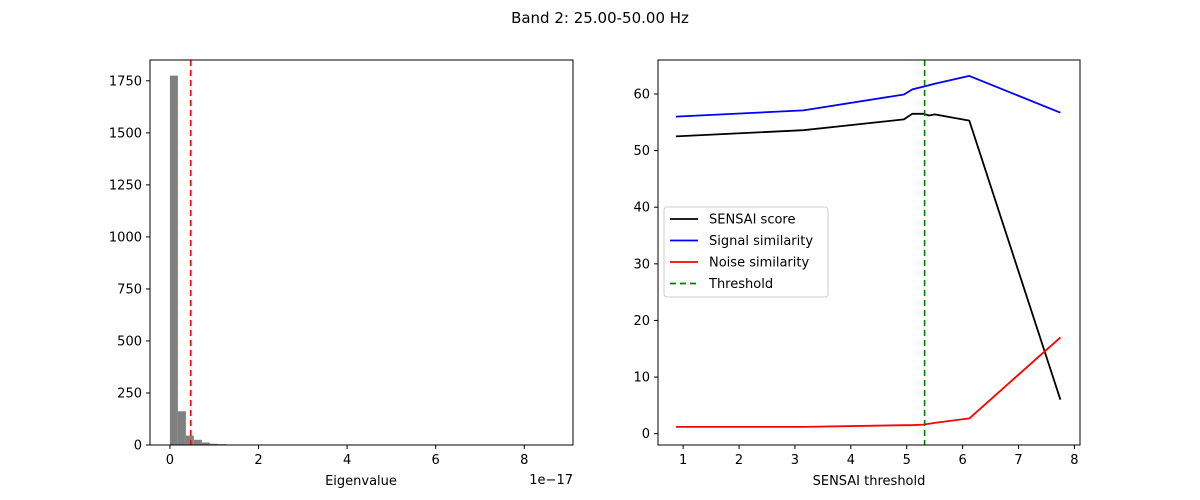 Image resolution: width=1200 pixels, height=500 pixels. What do you see at coordinates (962, 460) in the screenshot?
I see `line-x-tick-label: 6` at bounding box center [962, 460].